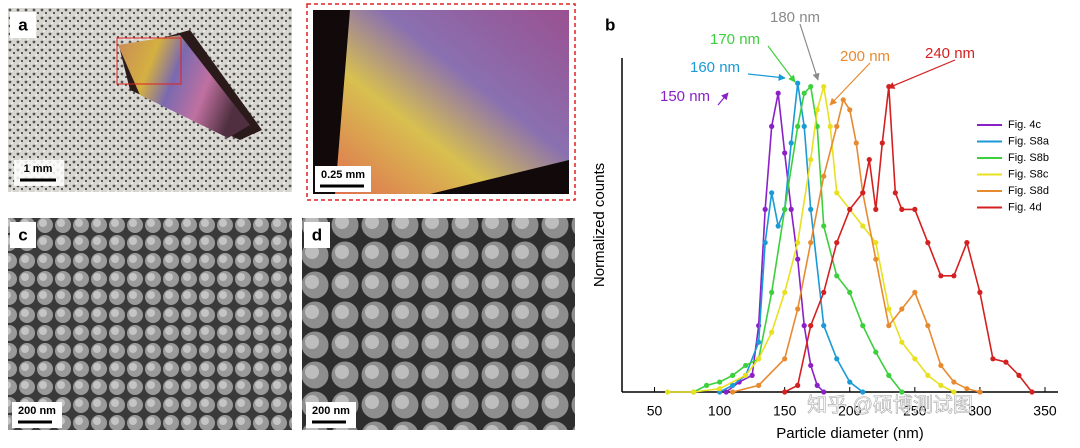 The height and width of the screenshot is (448, 1080). What do you see at coordinates (915, 411) in the screenshot?
I see `x-tick-label: 250` at bounding box center [915, 411].